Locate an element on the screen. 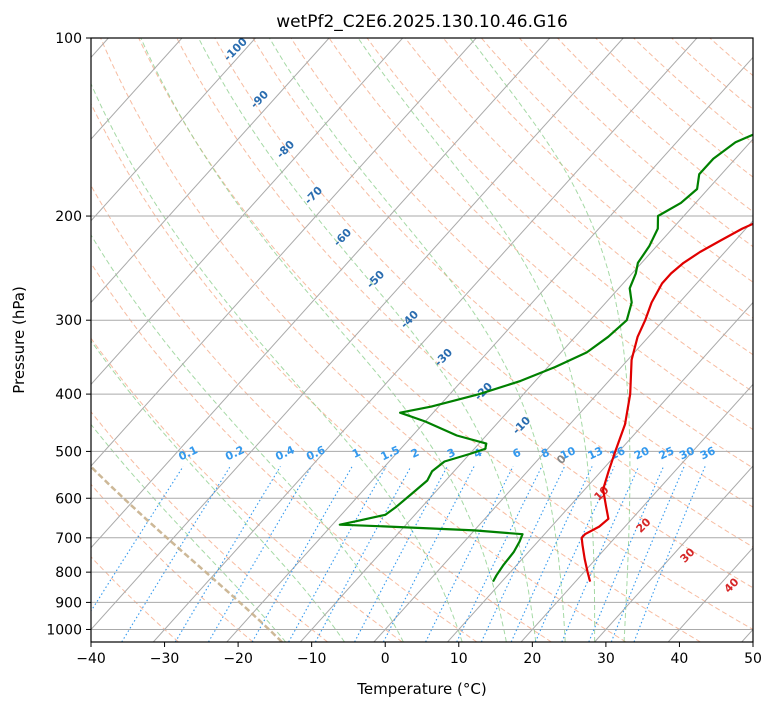  reference-arc is located at coordinates (187, 553).